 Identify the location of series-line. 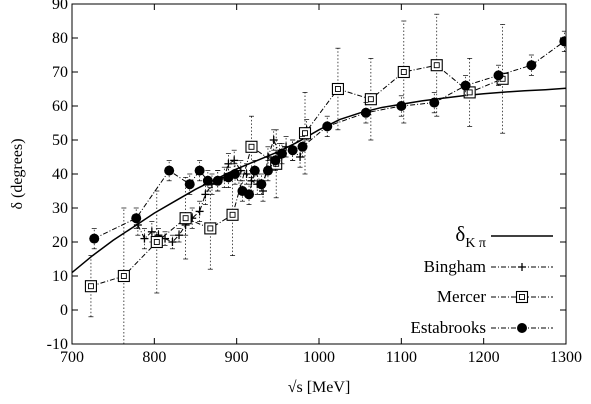
(222, 186).